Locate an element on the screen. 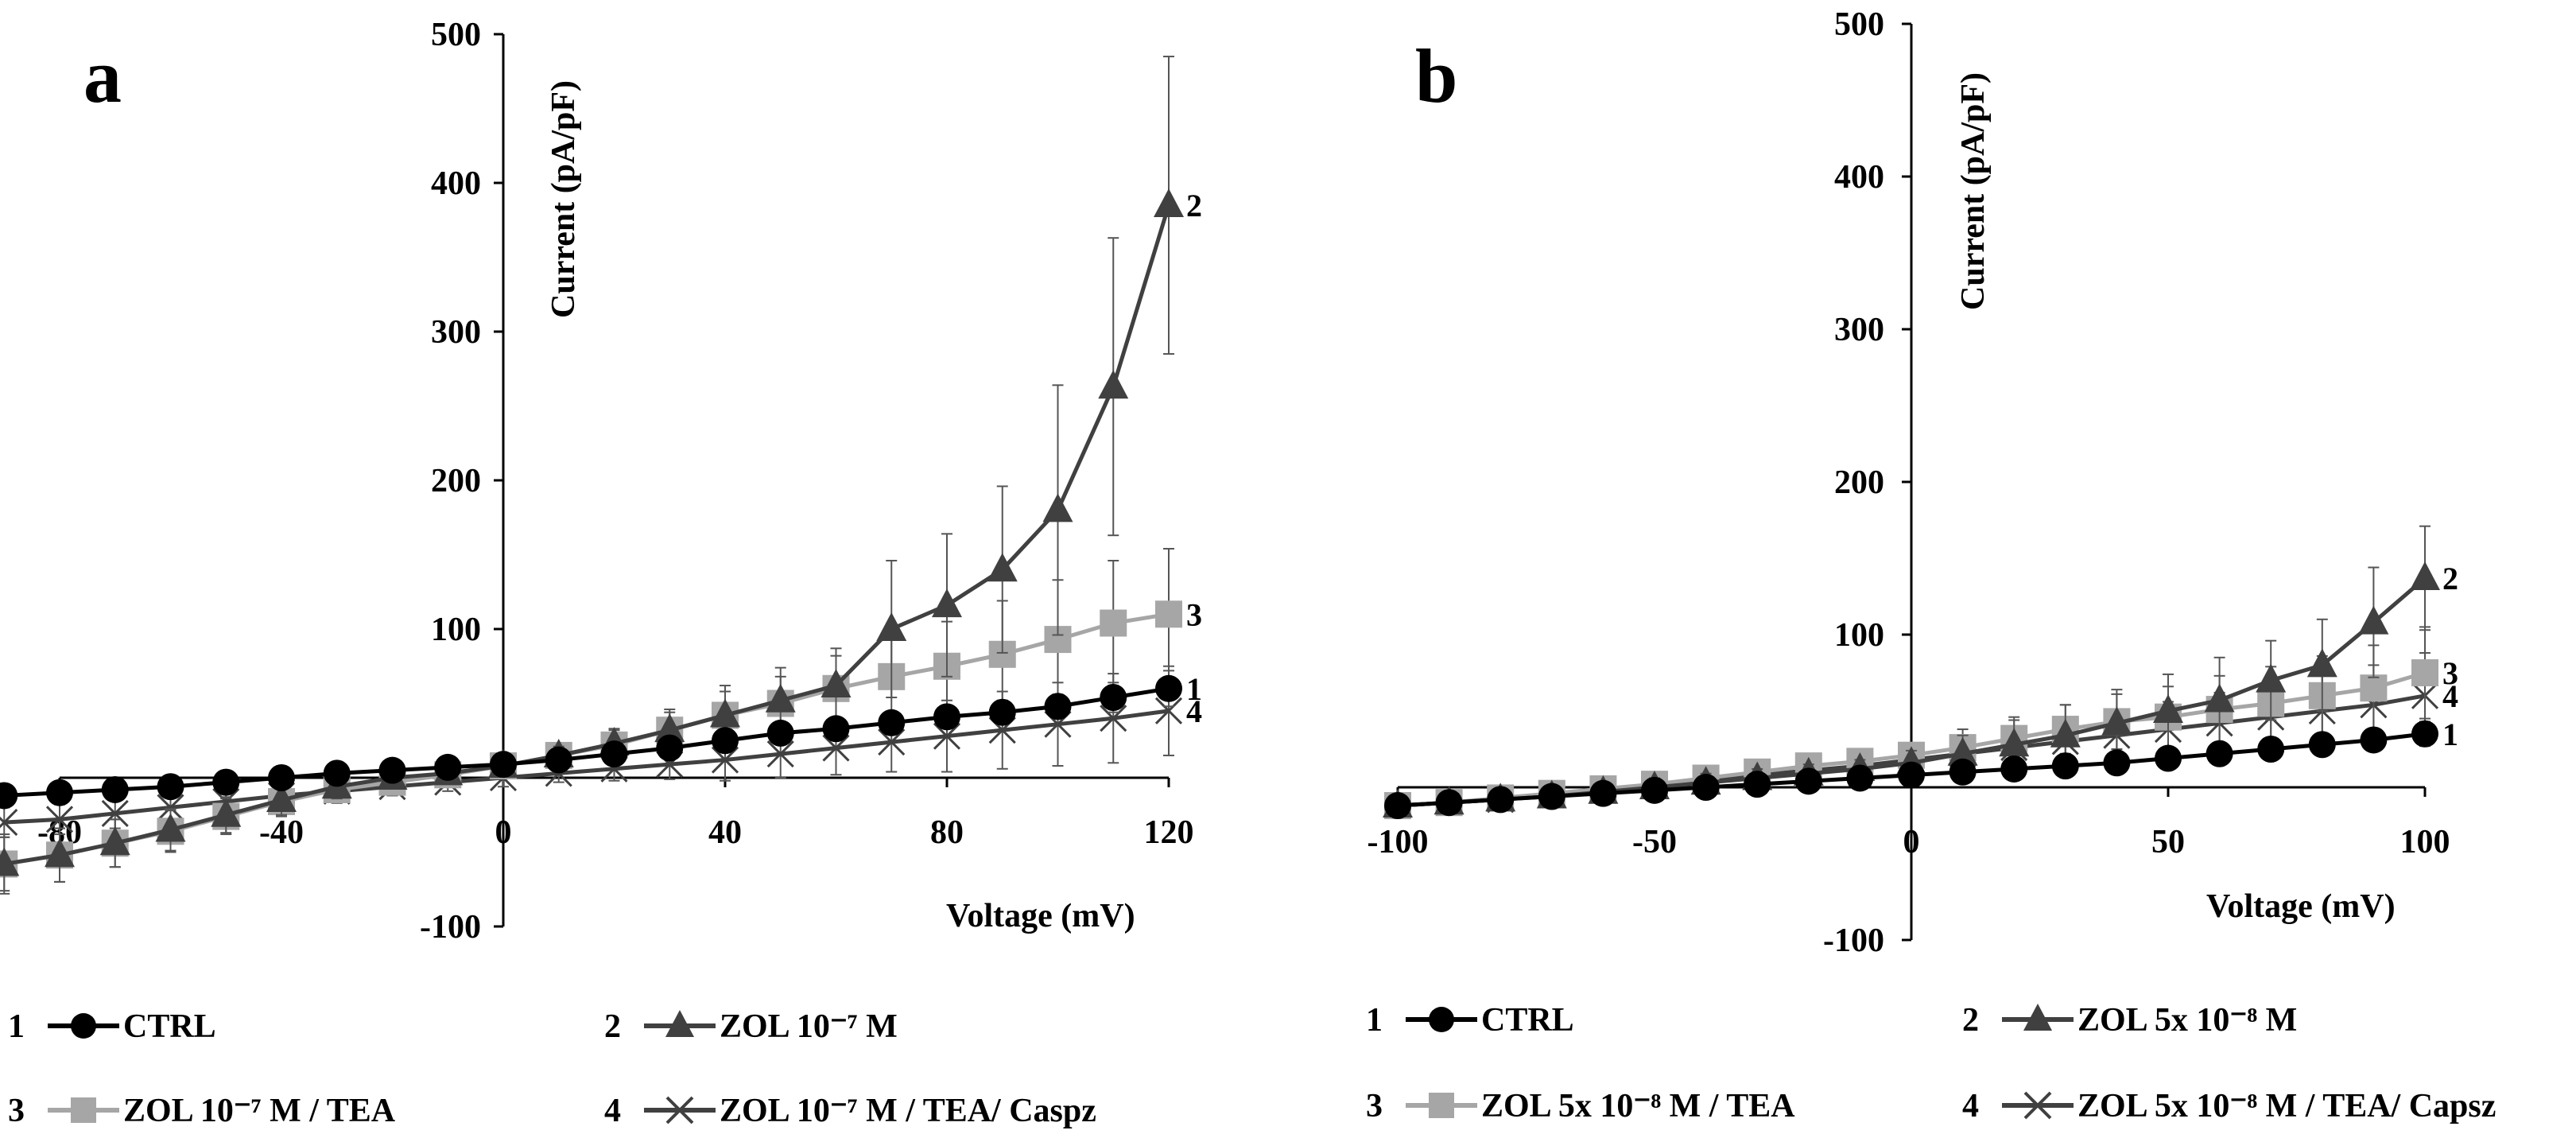 Image resolution: width=2576 pixels, height=1138 pixels. legend-item-2: 2 ZOL 5x 10⁻⁸ M is located at coordinates (2129, 1021).